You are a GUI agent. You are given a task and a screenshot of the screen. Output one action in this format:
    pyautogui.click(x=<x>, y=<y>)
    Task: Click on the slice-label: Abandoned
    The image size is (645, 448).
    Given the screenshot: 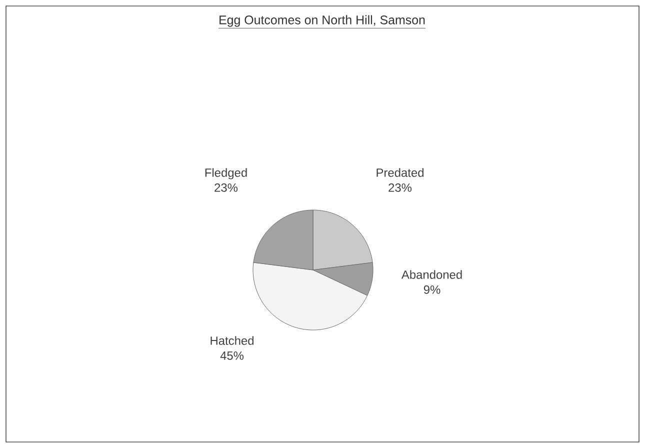 What is the action you would take?
    pyautogui.click(x=431, y=274)
    